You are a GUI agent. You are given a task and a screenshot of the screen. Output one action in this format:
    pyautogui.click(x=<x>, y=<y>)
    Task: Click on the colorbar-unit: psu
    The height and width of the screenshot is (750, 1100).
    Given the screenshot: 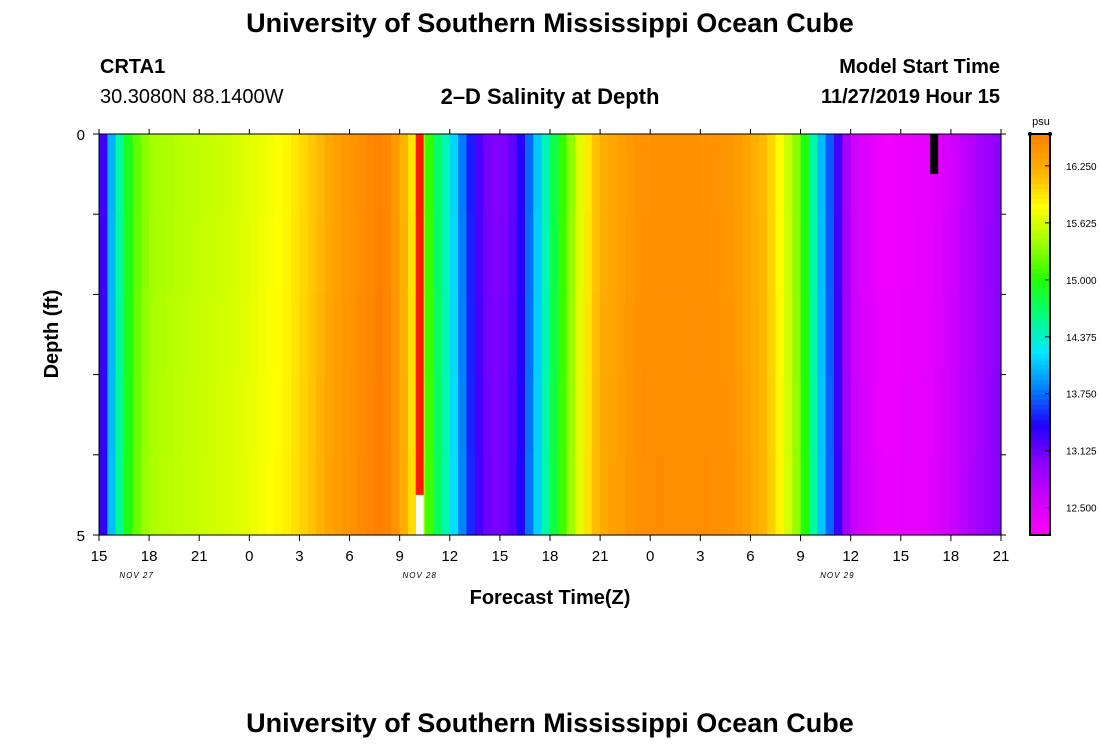 What is the action you would take?
    pyautogui.click(x=1041, y=122)
    